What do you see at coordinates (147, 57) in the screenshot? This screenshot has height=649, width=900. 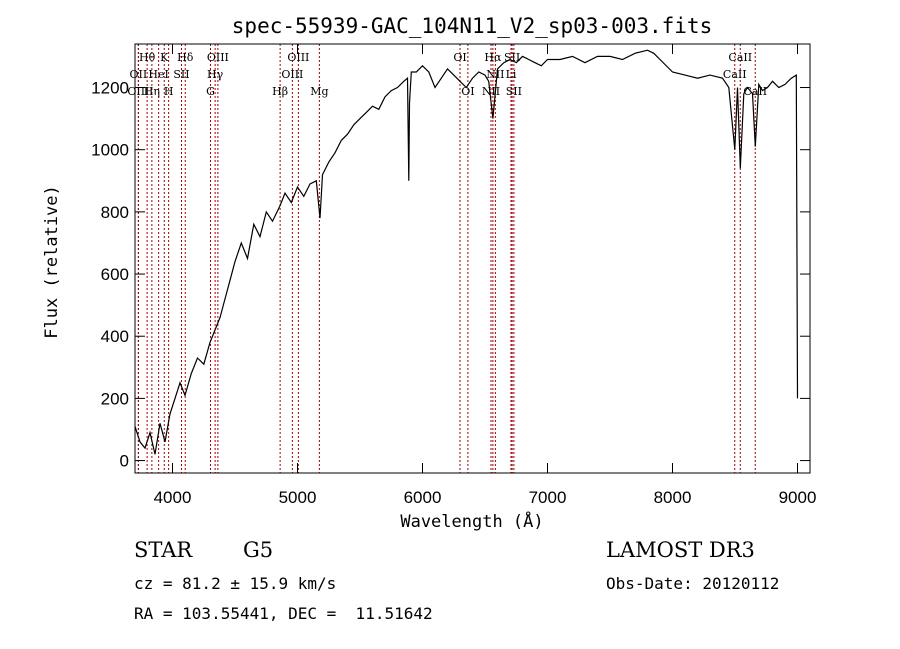 I see `spectral-line-label: Hθ` at bounding box center [147, 57].